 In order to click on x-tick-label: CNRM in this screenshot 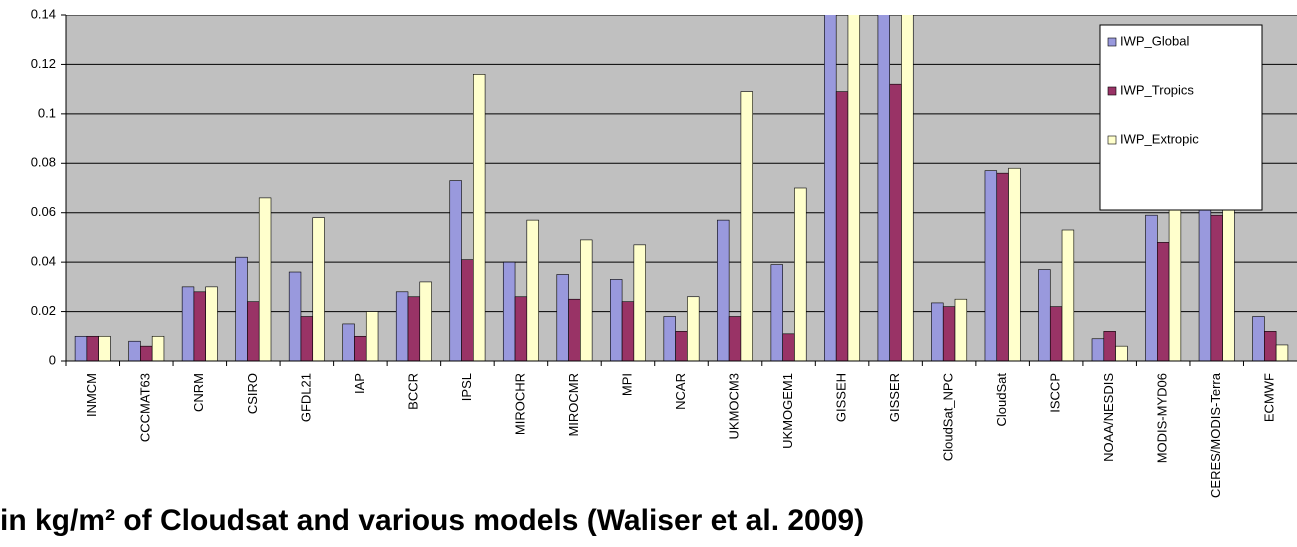, I will do `click(198, 392)`.